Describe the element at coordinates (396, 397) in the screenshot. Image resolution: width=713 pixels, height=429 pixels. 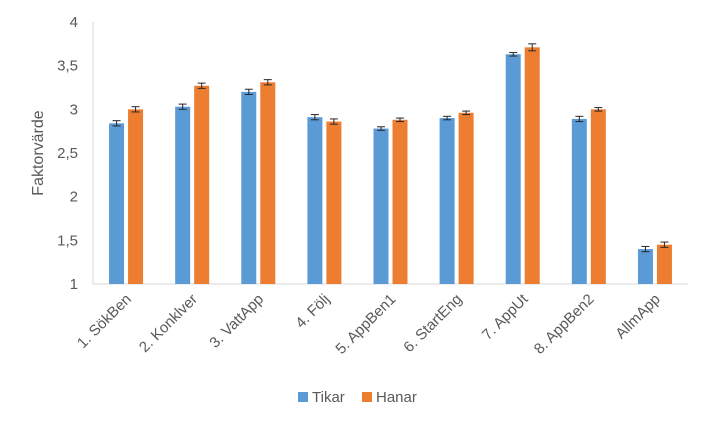
I see `legend-label-hanar: Hanar` at that location.